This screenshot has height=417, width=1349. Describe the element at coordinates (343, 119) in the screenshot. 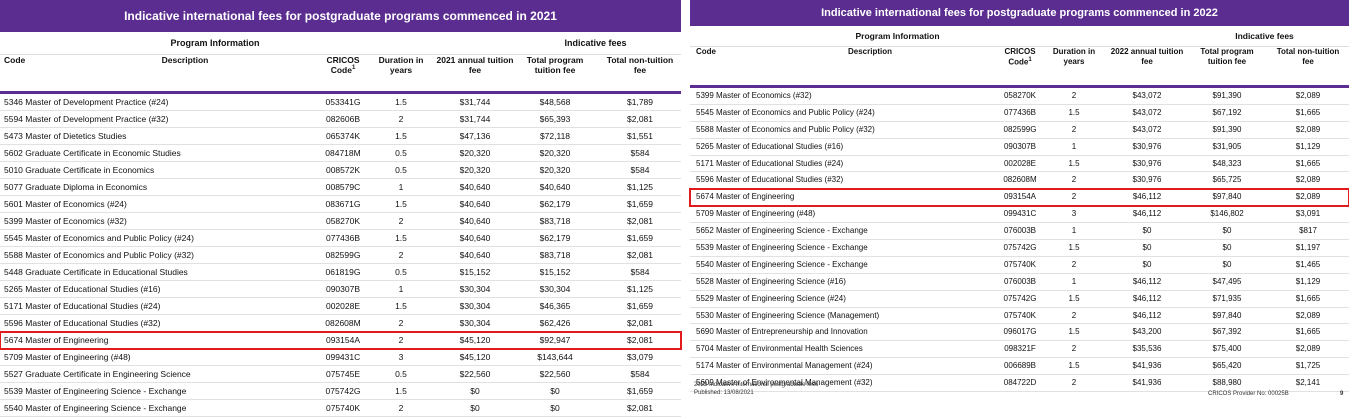

I see `cricos-code: 082606B` at that location.